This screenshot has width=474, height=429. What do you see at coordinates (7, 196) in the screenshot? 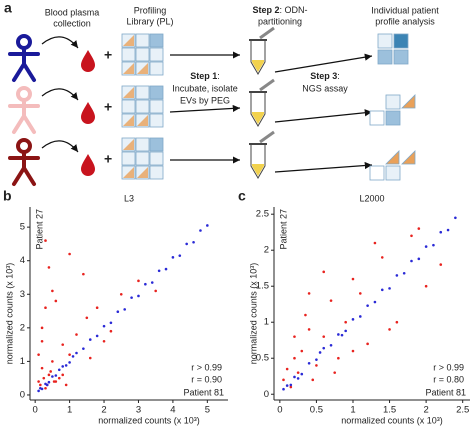
I see `panel-letter: b` at bounding box center [7, 196].